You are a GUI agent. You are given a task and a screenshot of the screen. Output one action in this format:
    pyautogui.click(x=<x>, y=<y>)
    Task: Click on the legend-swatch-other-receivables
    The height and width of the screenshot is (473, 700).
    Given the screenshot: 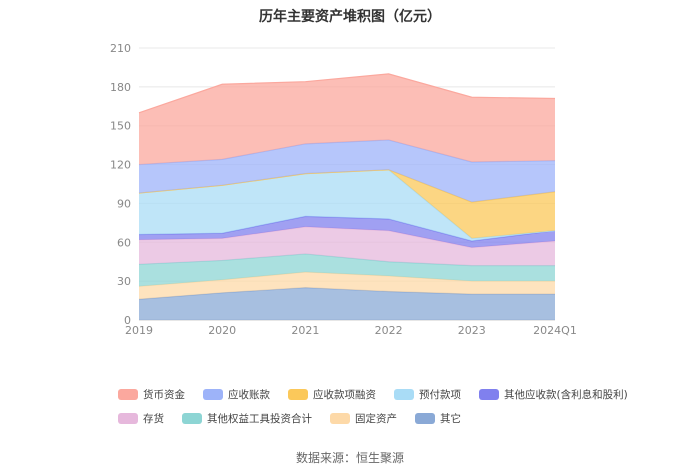 What is the action you would take?
    pyautogui.click(x=489, y=394)
    